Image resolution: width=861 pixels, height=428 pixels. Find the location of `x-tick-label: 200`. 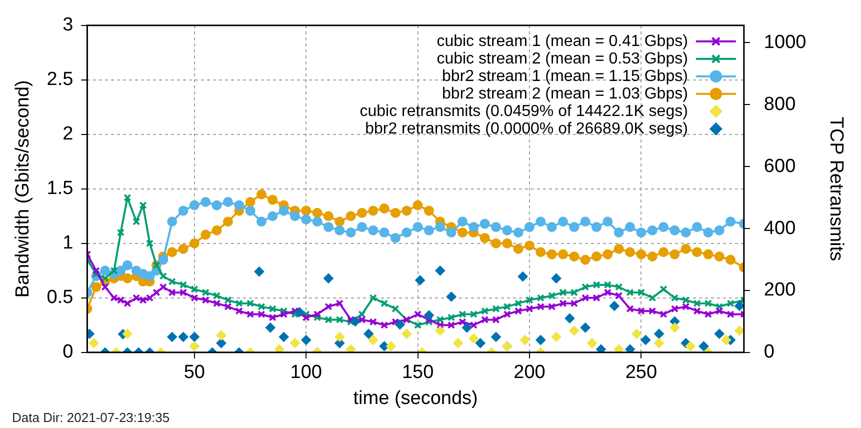

x-tick-label: 200 is located at coordinates (530, 373).